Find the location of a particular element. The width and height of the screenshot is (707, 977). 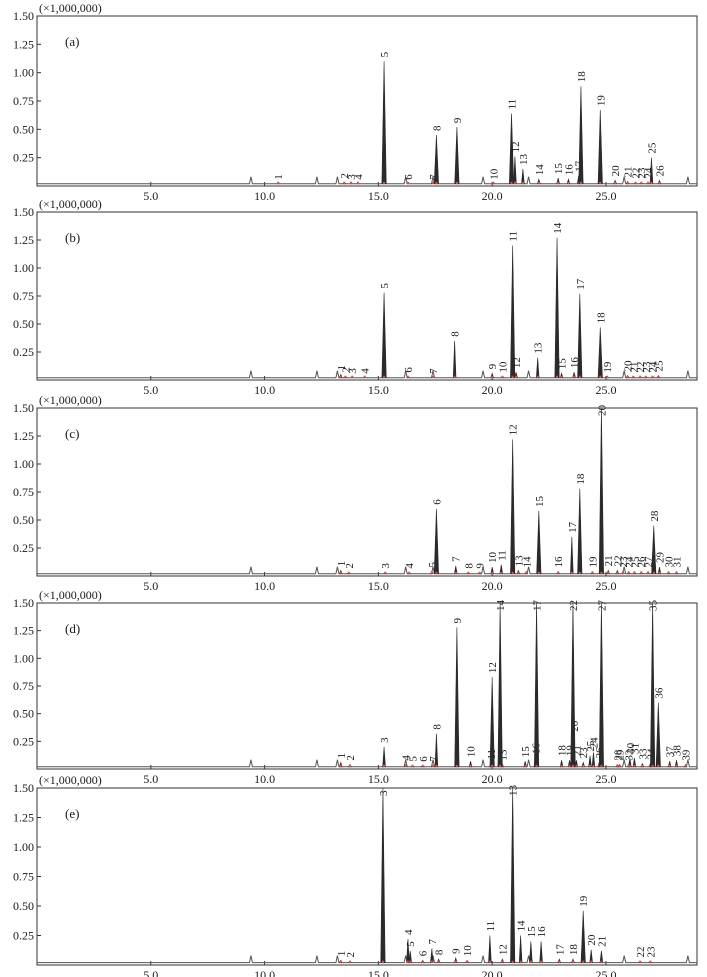

baseline-trace is located at coordinates (367, 374).